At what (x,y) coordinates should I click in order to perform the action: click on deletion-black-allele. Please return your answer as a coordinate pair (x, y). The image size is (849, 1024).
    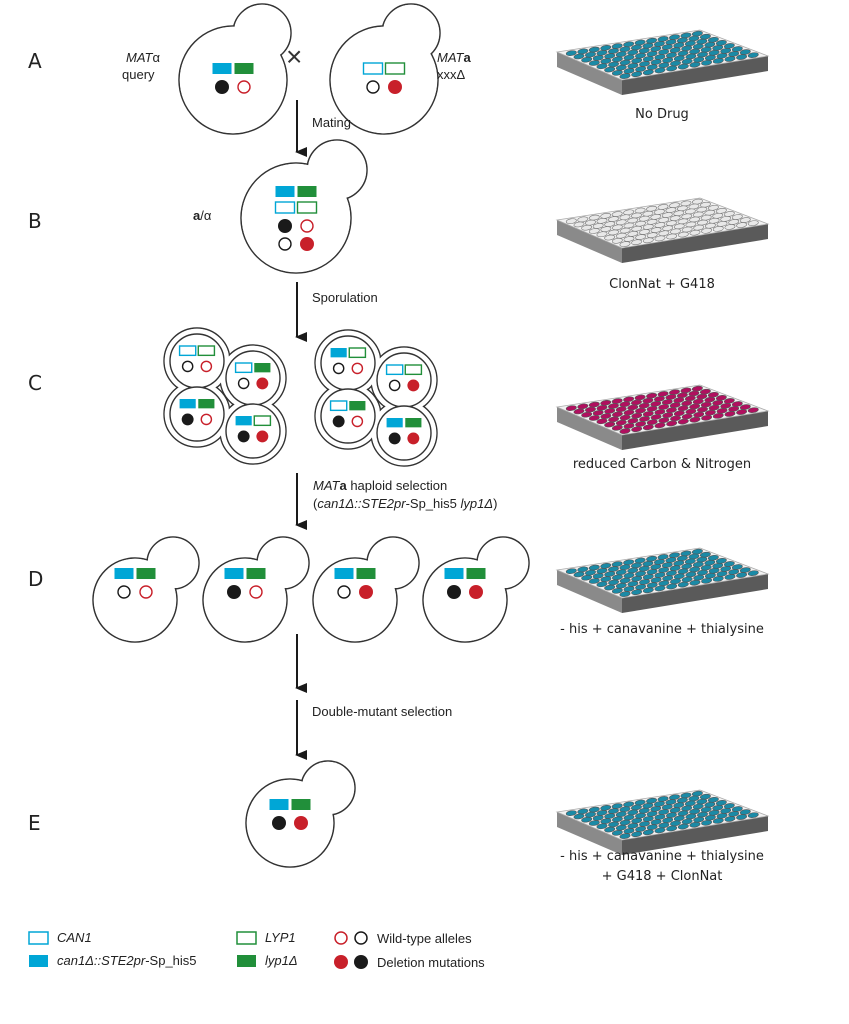
    Looking at the image, I should click on (243, 436).